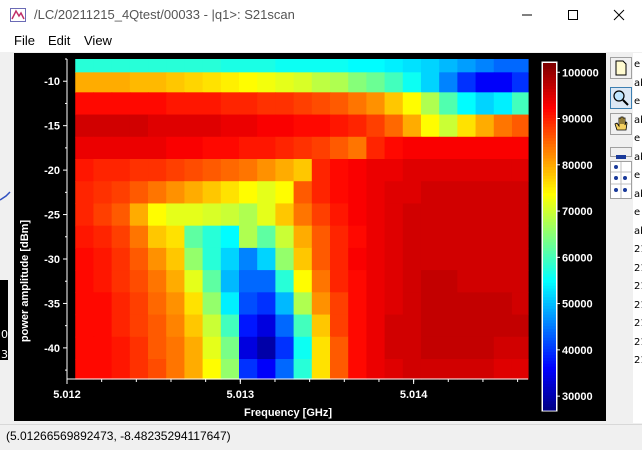 This screenshot has height=450, width=642. Describe the element at coordinates (621, 98) in the screenshot. I see `zoom-button` at that location.